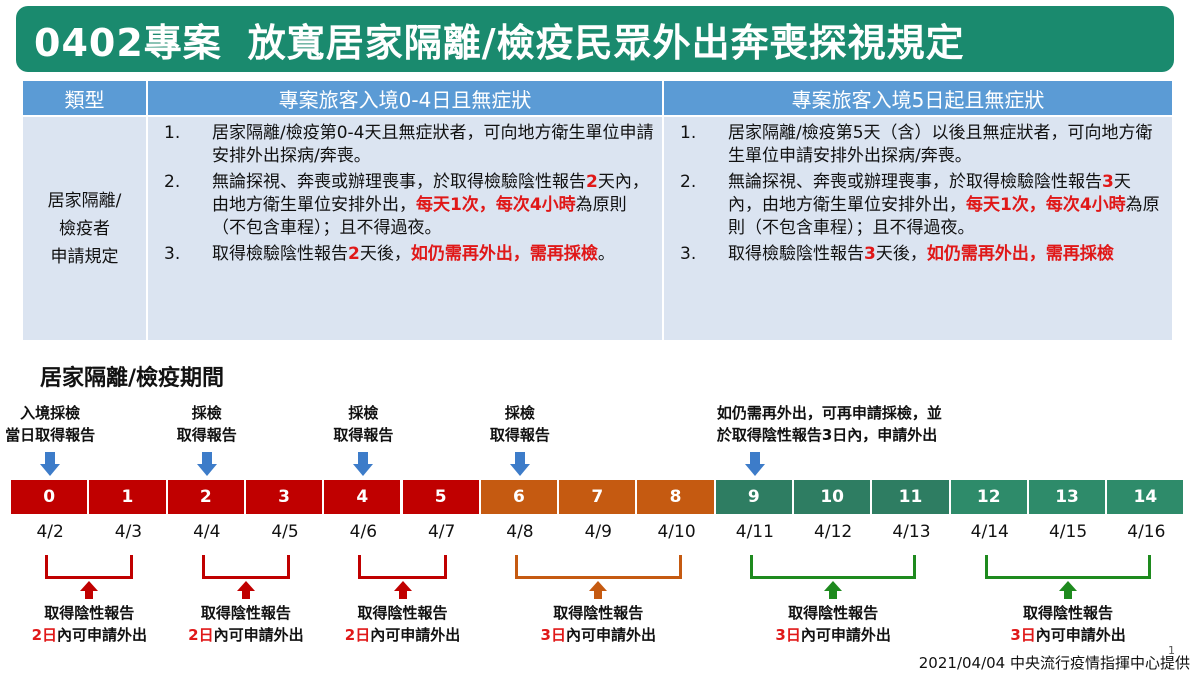 The height and width of the screenshot is (675, 1200). What do you see at coordinates (918, 98) in the screenshot?
I see `header-day5-plus: 專案旅客入境5日起且無症狀` at bounding box center [918, 98].